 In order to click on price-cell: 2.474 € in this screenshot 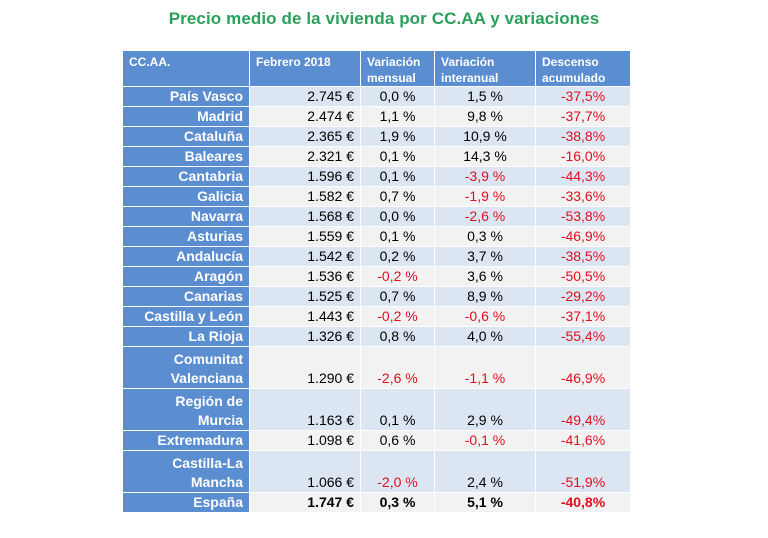, I will do `click(305, 116)`.